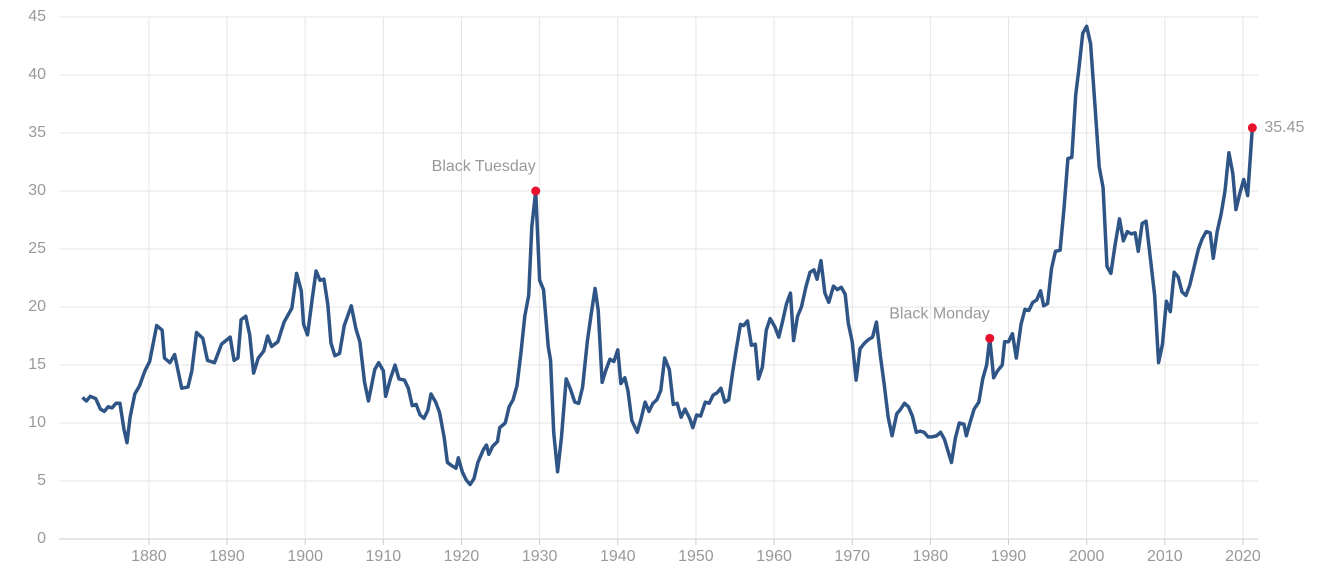  I want to click on x-tick-label: 1880, so click(149, 556).